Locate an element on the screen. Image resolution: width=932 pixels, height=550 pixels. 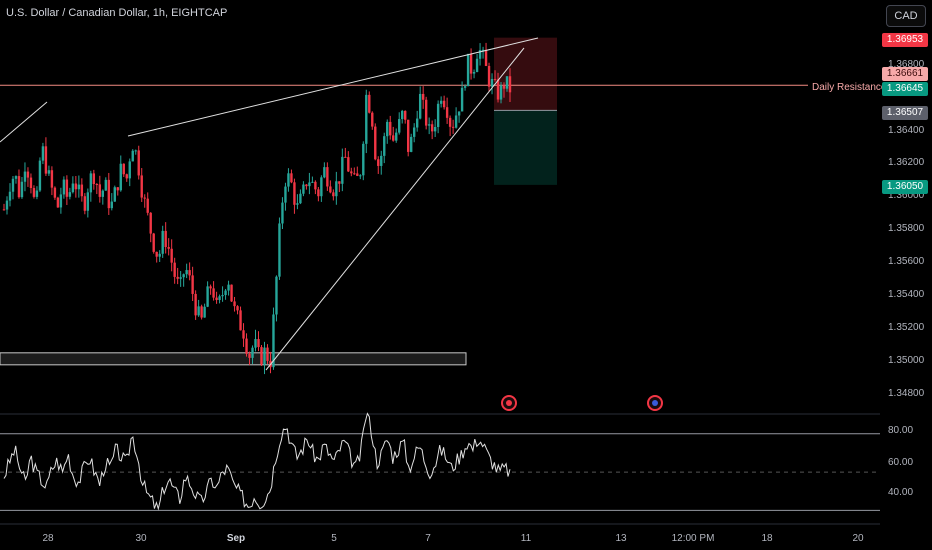
stop-price-tag: 1.36953 is located at coordinates (905, 40).